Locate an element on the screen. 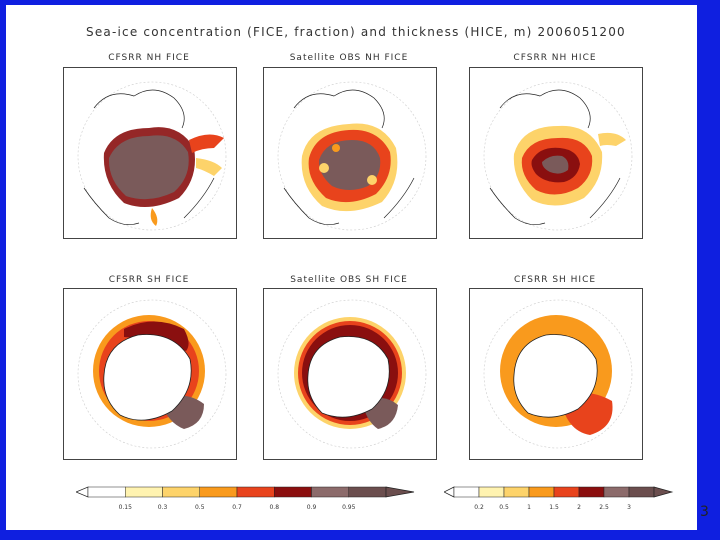 The width and height of the screenshot is (720, 540). colorbar-concentration-arrow-low is located at coordinates (82, 492).